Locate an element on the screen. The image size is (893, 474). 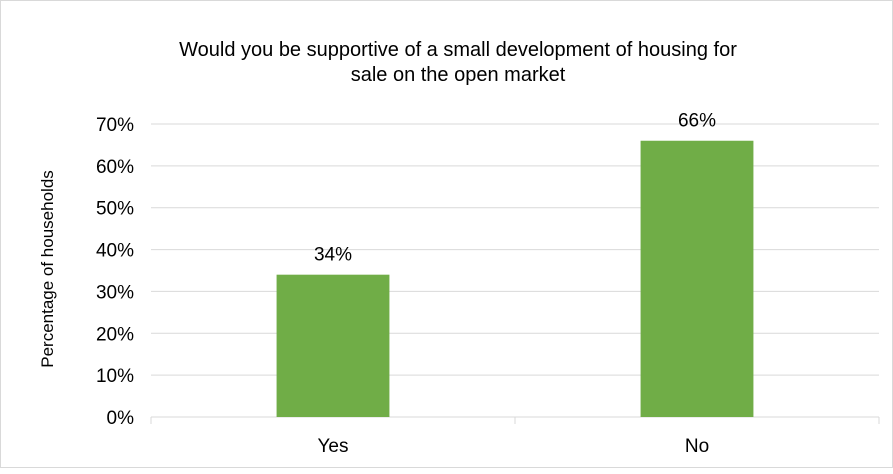
data-label-yes: 34% is located at coordinates (333, 255).